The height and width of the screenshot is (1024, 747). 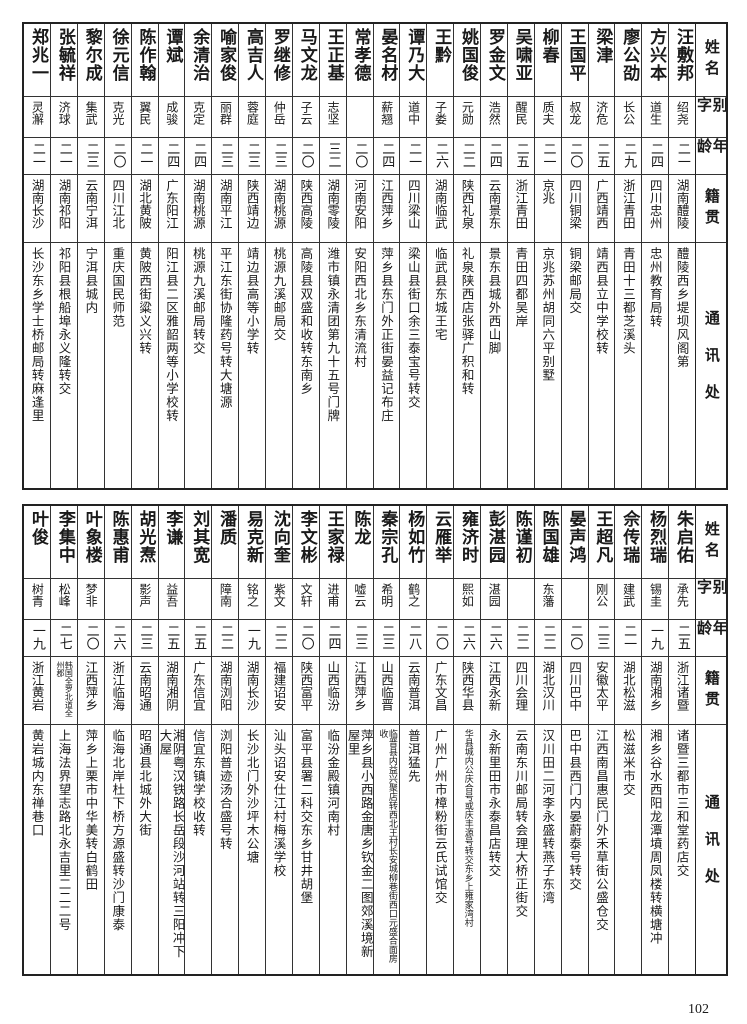 What do you see at coordinates (306, 686) in the screenshot?
I see `person-native: 陕西富平` at bounding box center [306, 686].